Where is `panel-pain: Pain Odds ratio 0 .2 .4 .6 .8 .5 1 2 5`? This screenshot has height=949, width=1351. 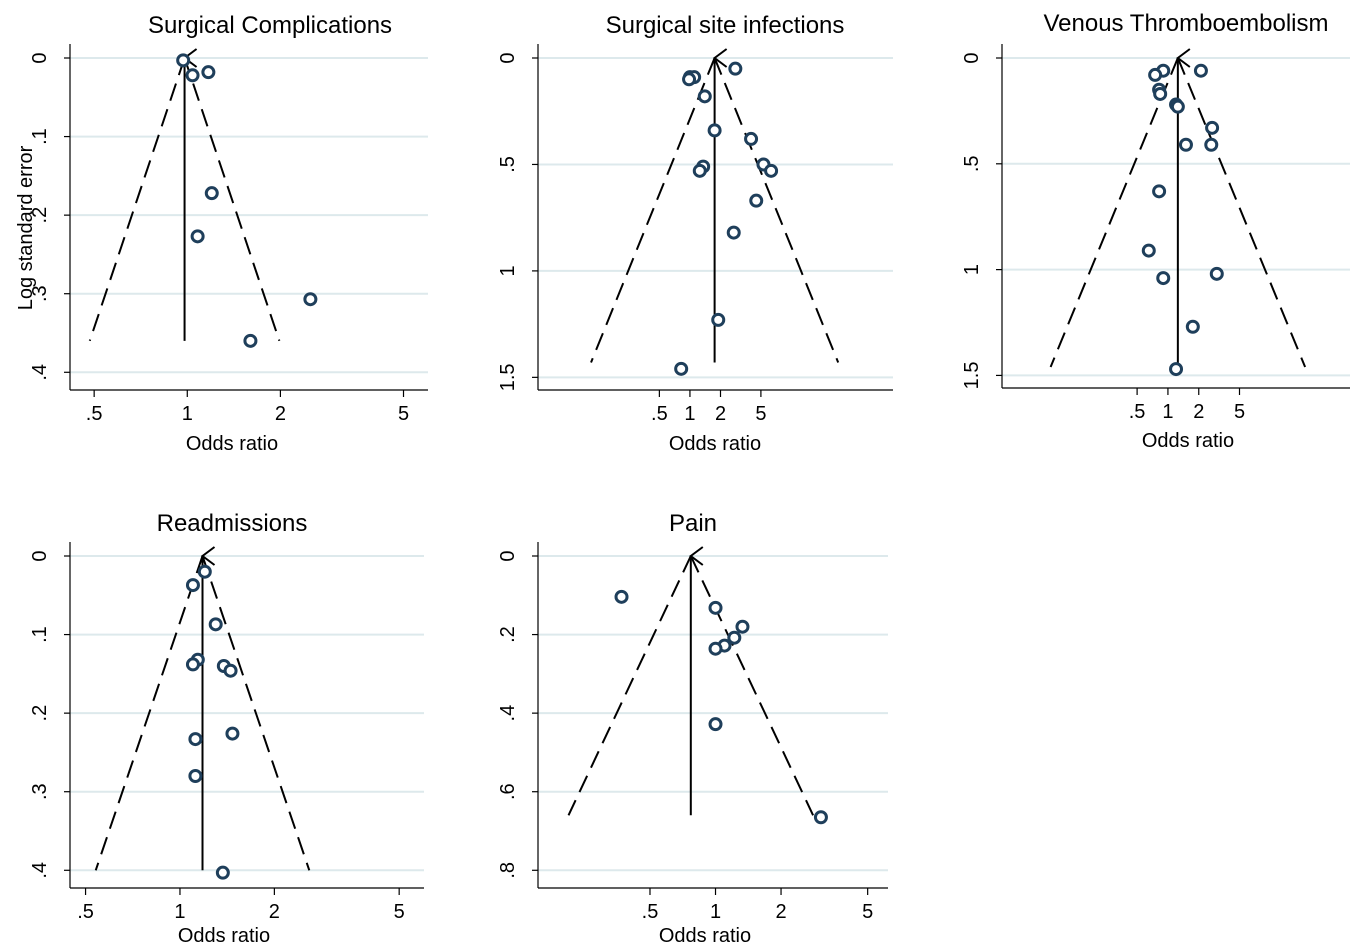 panel-pain: Pain Odds ratio 0 .2 .4 .6 .8 .5 1 2 5 is located at coordinates (692, 728).